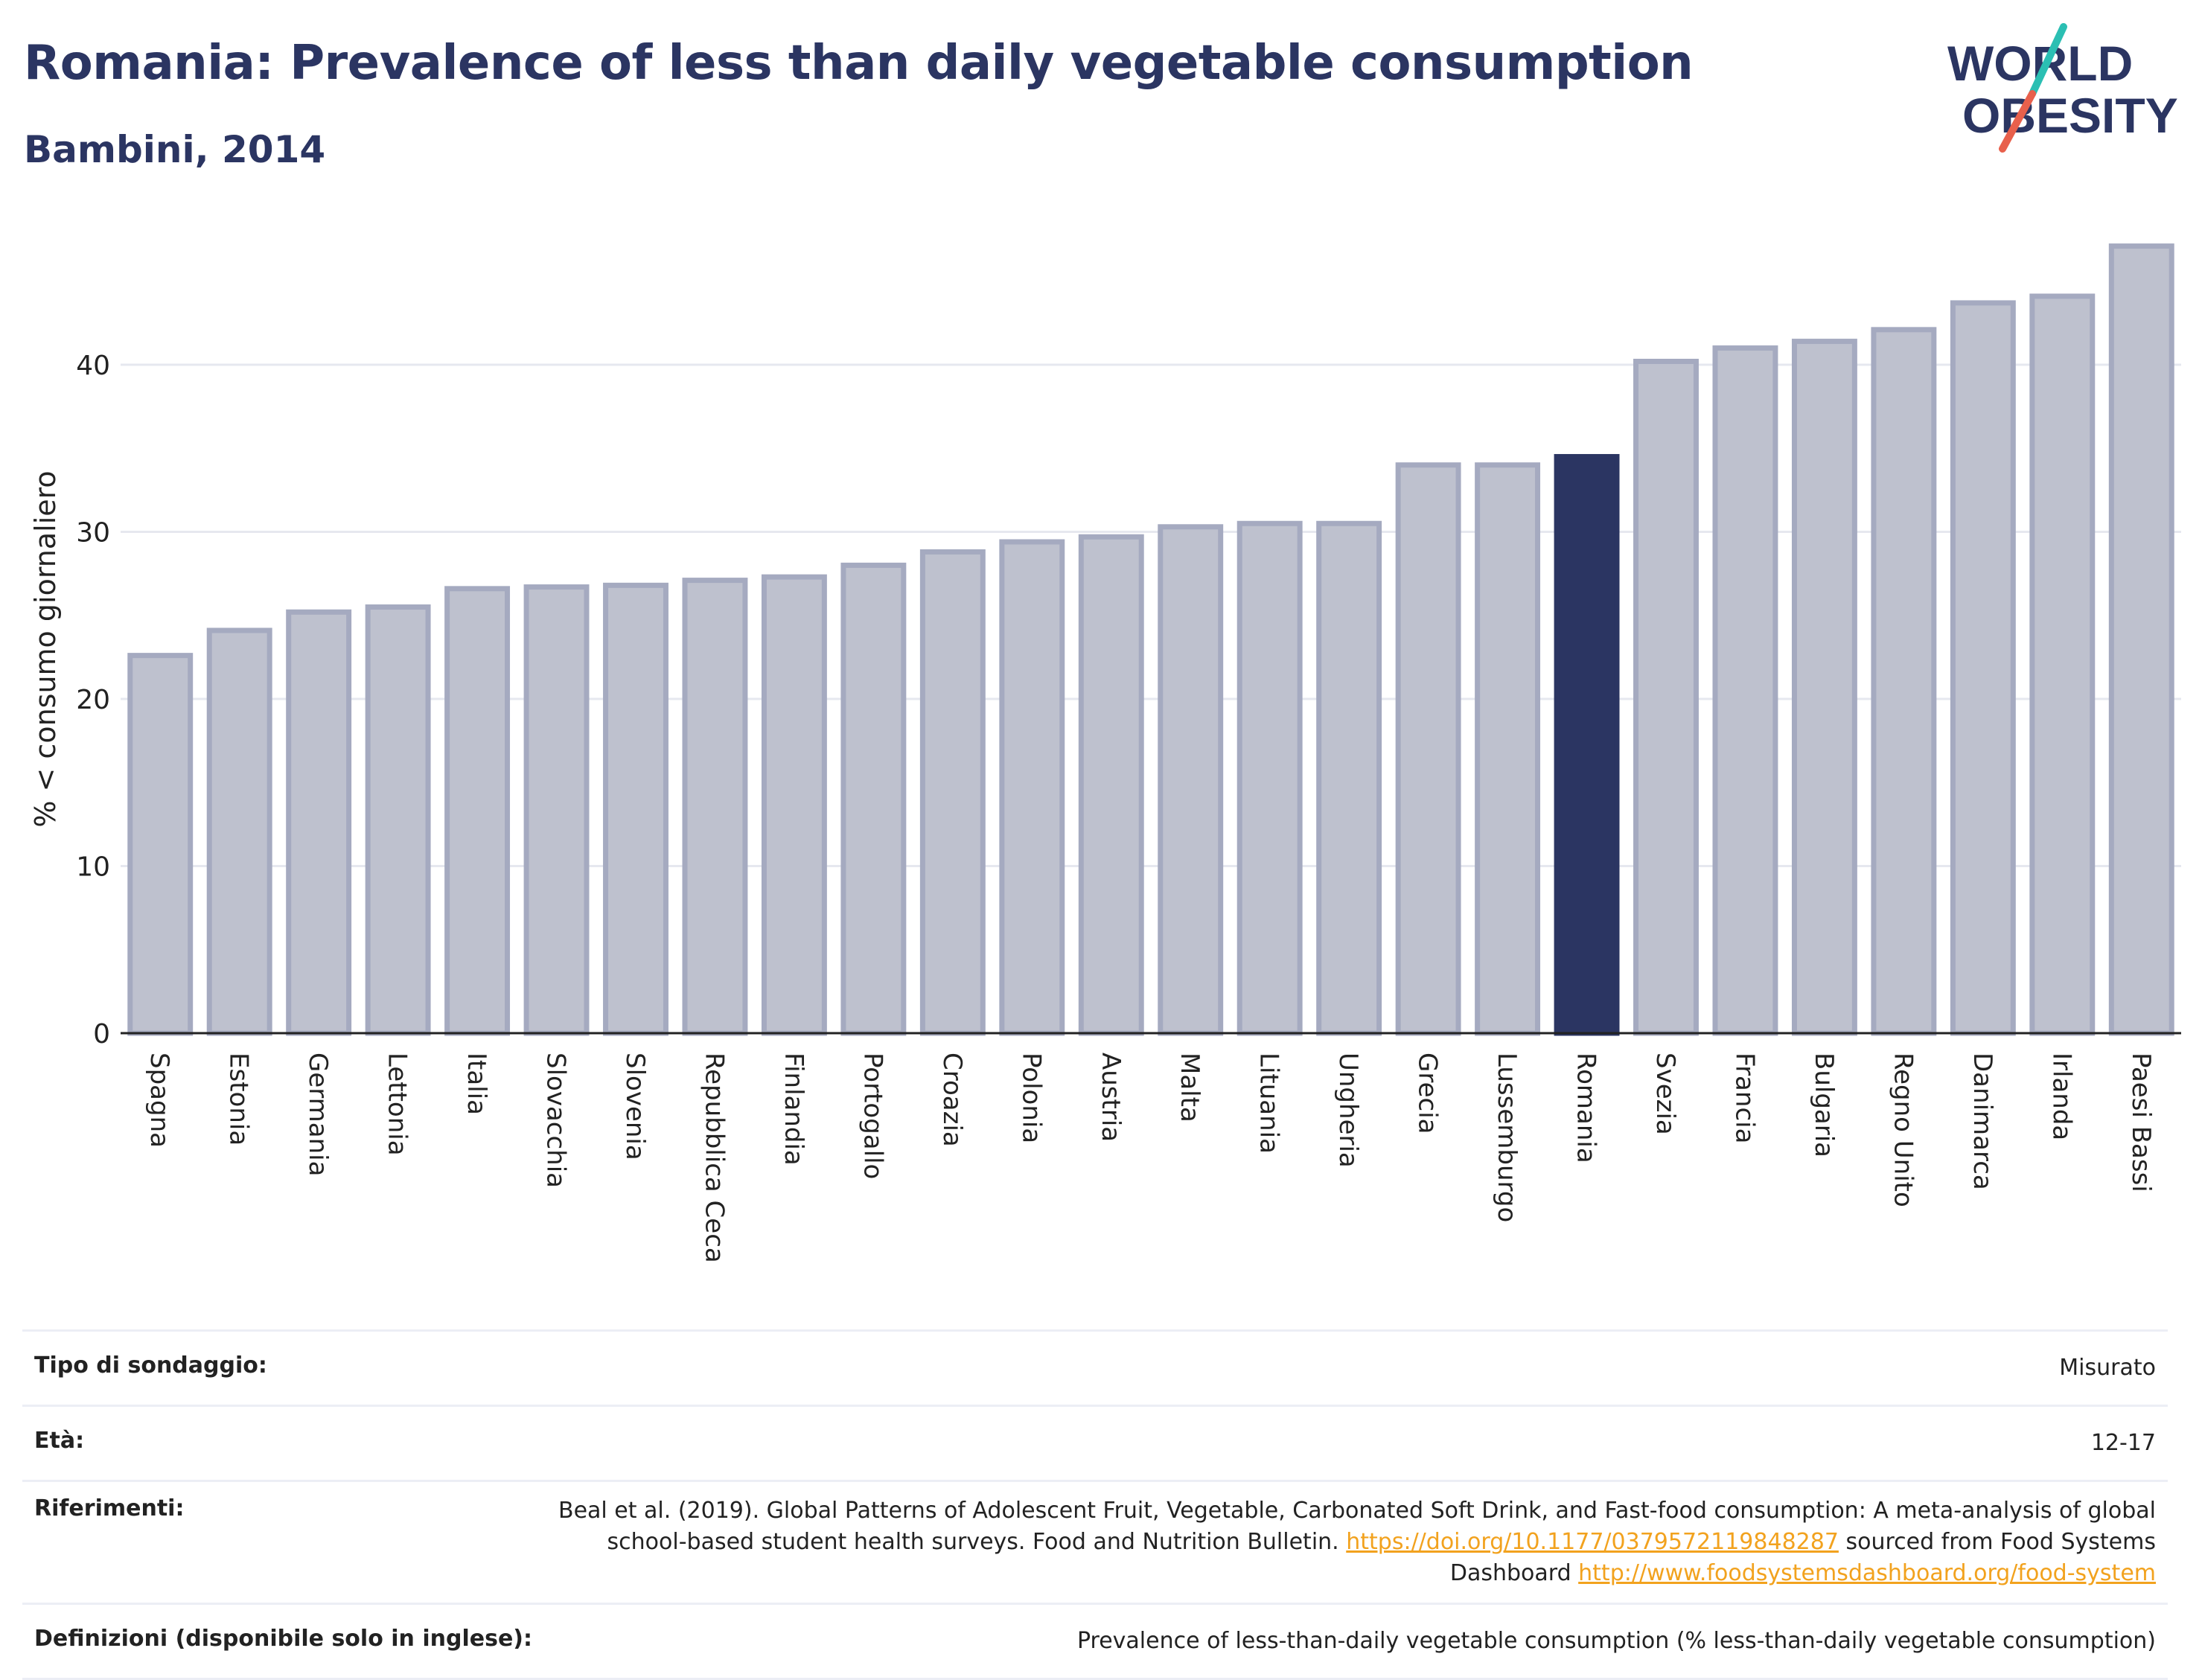 The width and height of the screenshot is (2202, 1680). I want to click on bar-malta, so click(1191, 780).